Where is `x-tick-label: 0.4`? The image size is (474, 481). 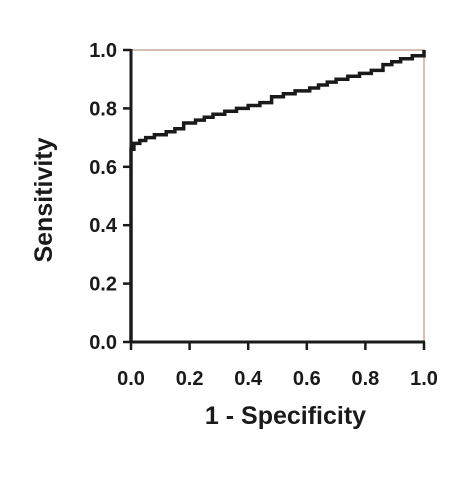 x-tick-label: 0.4 is located at coordinates (248, 379).